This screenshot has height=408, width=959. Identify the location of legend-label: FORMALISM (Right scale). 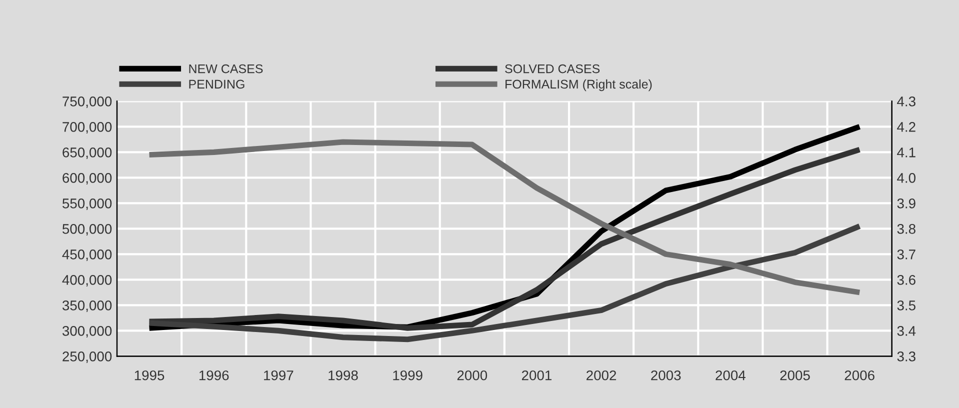
(579, 85).